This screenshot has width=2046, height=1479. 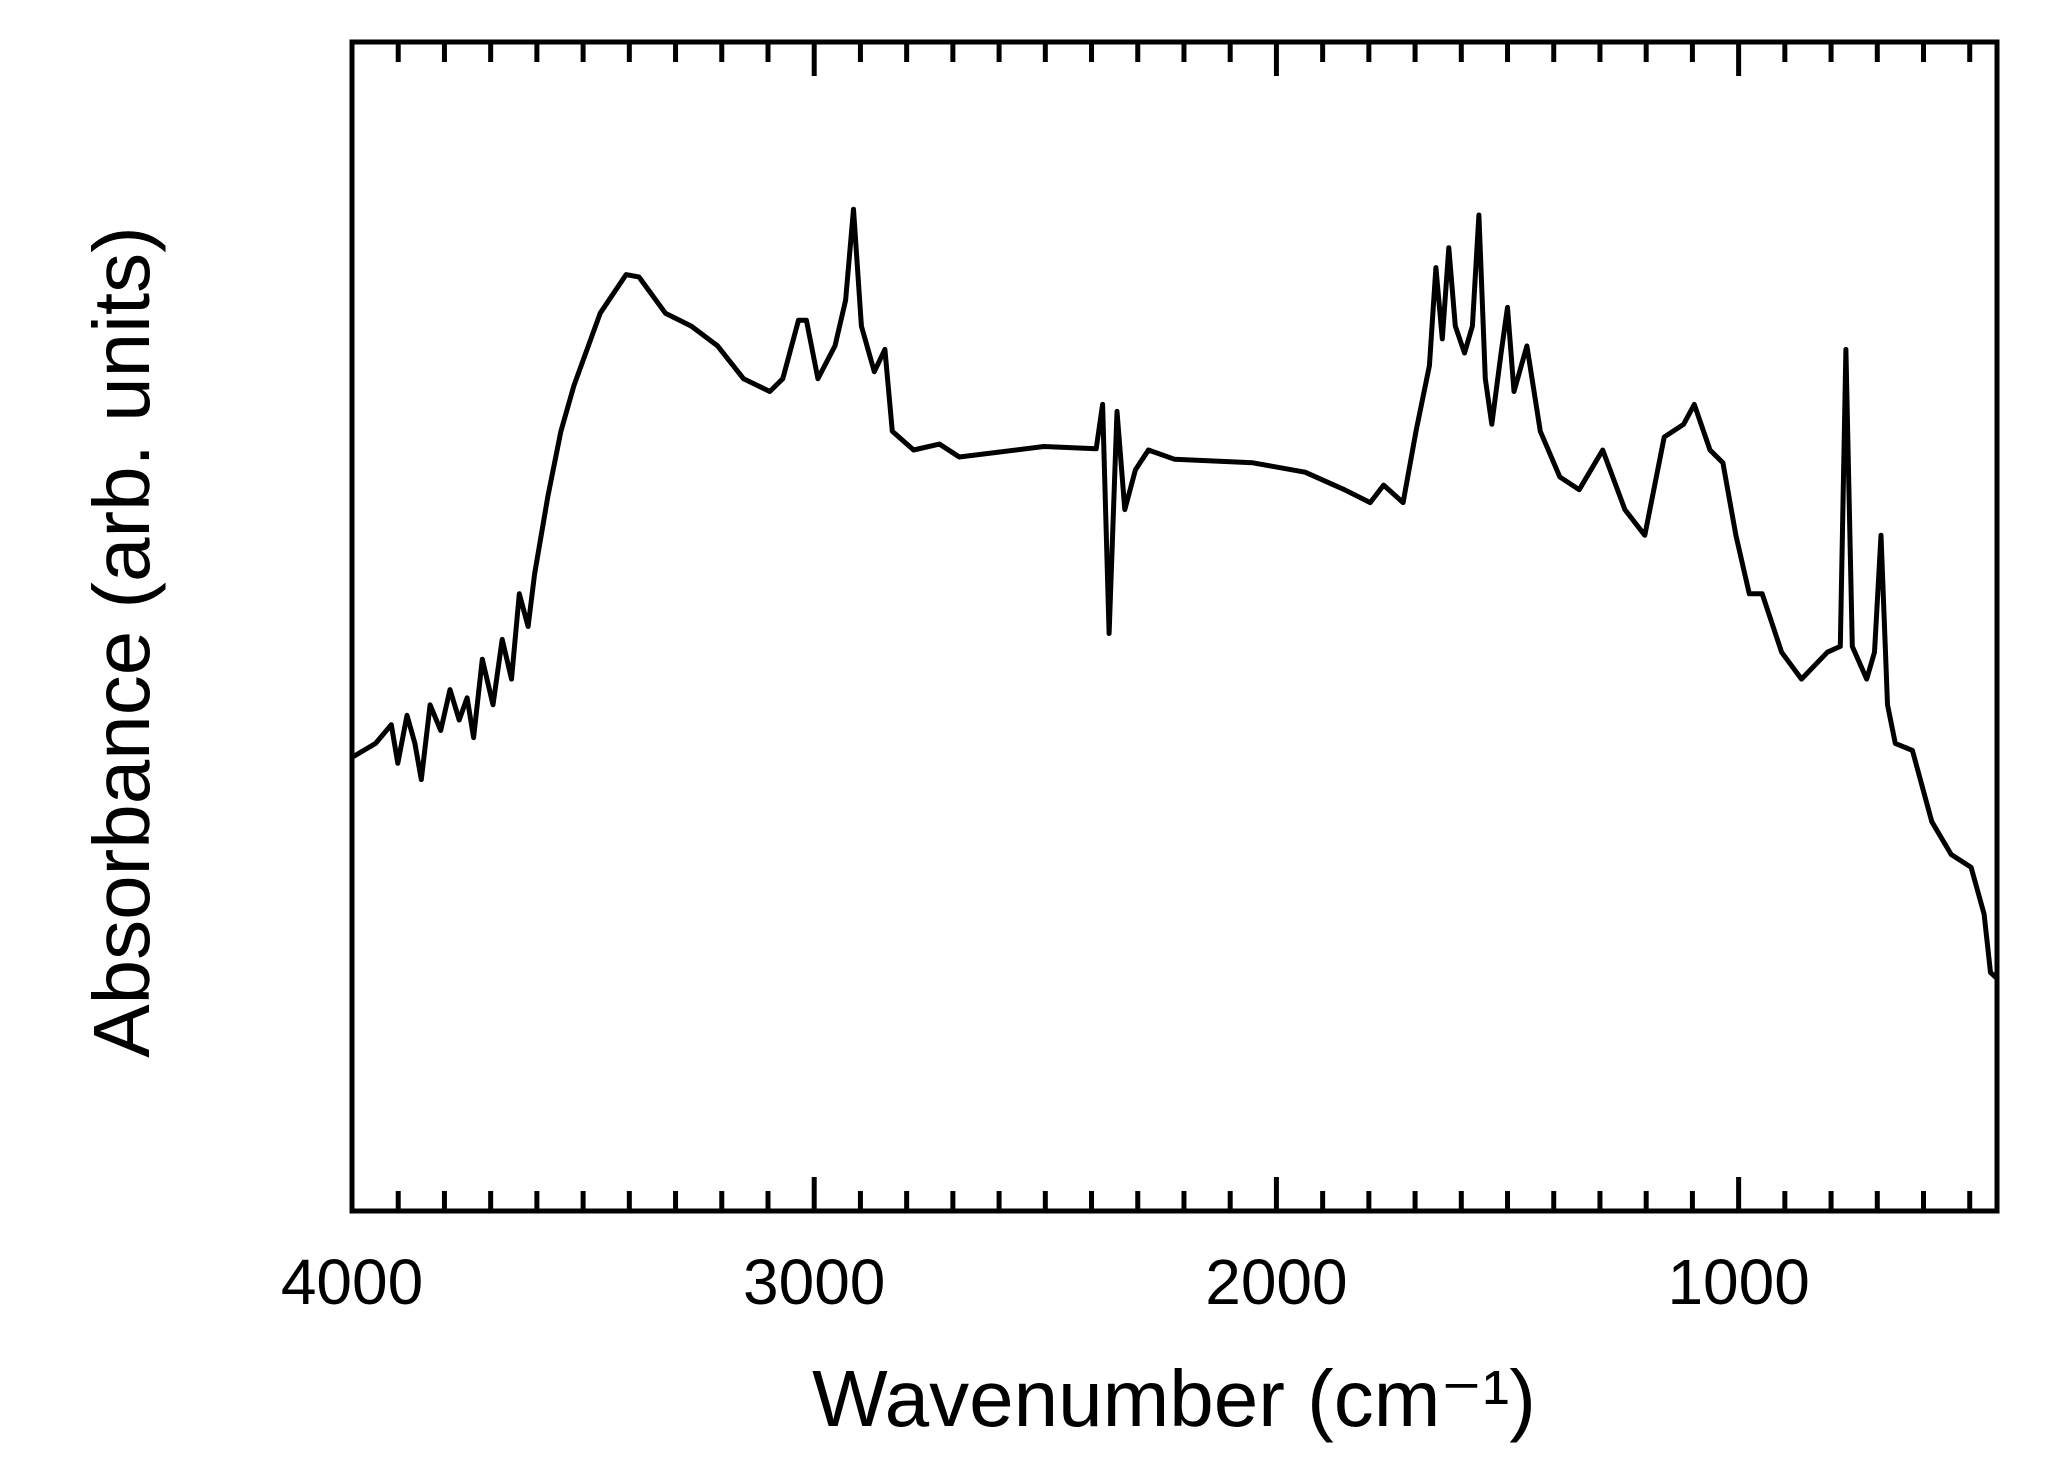 What do you see at coordinates (1276, 1282) in the screenshot?
I see `x-tick-label: 2000` at bounding box center [1276, 1282].